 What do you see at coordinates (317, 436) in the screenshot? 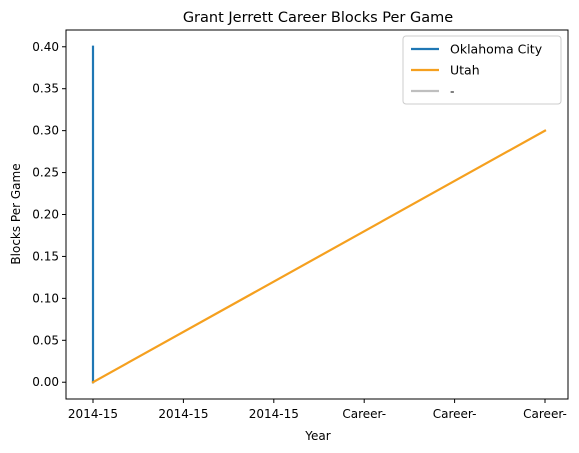
I see `x-axis-label: Year` at bounding box center [317, 436].